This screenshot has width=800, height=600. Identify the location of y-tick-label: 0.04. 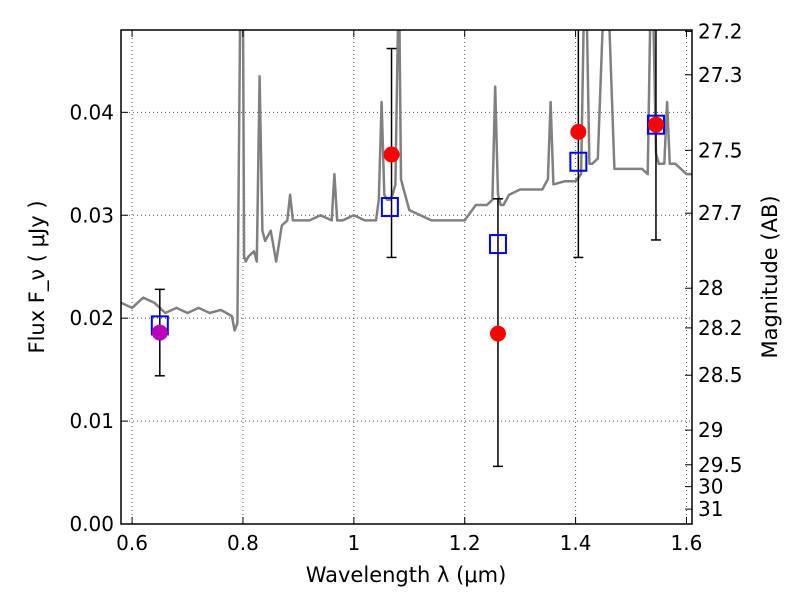
(91, 112).